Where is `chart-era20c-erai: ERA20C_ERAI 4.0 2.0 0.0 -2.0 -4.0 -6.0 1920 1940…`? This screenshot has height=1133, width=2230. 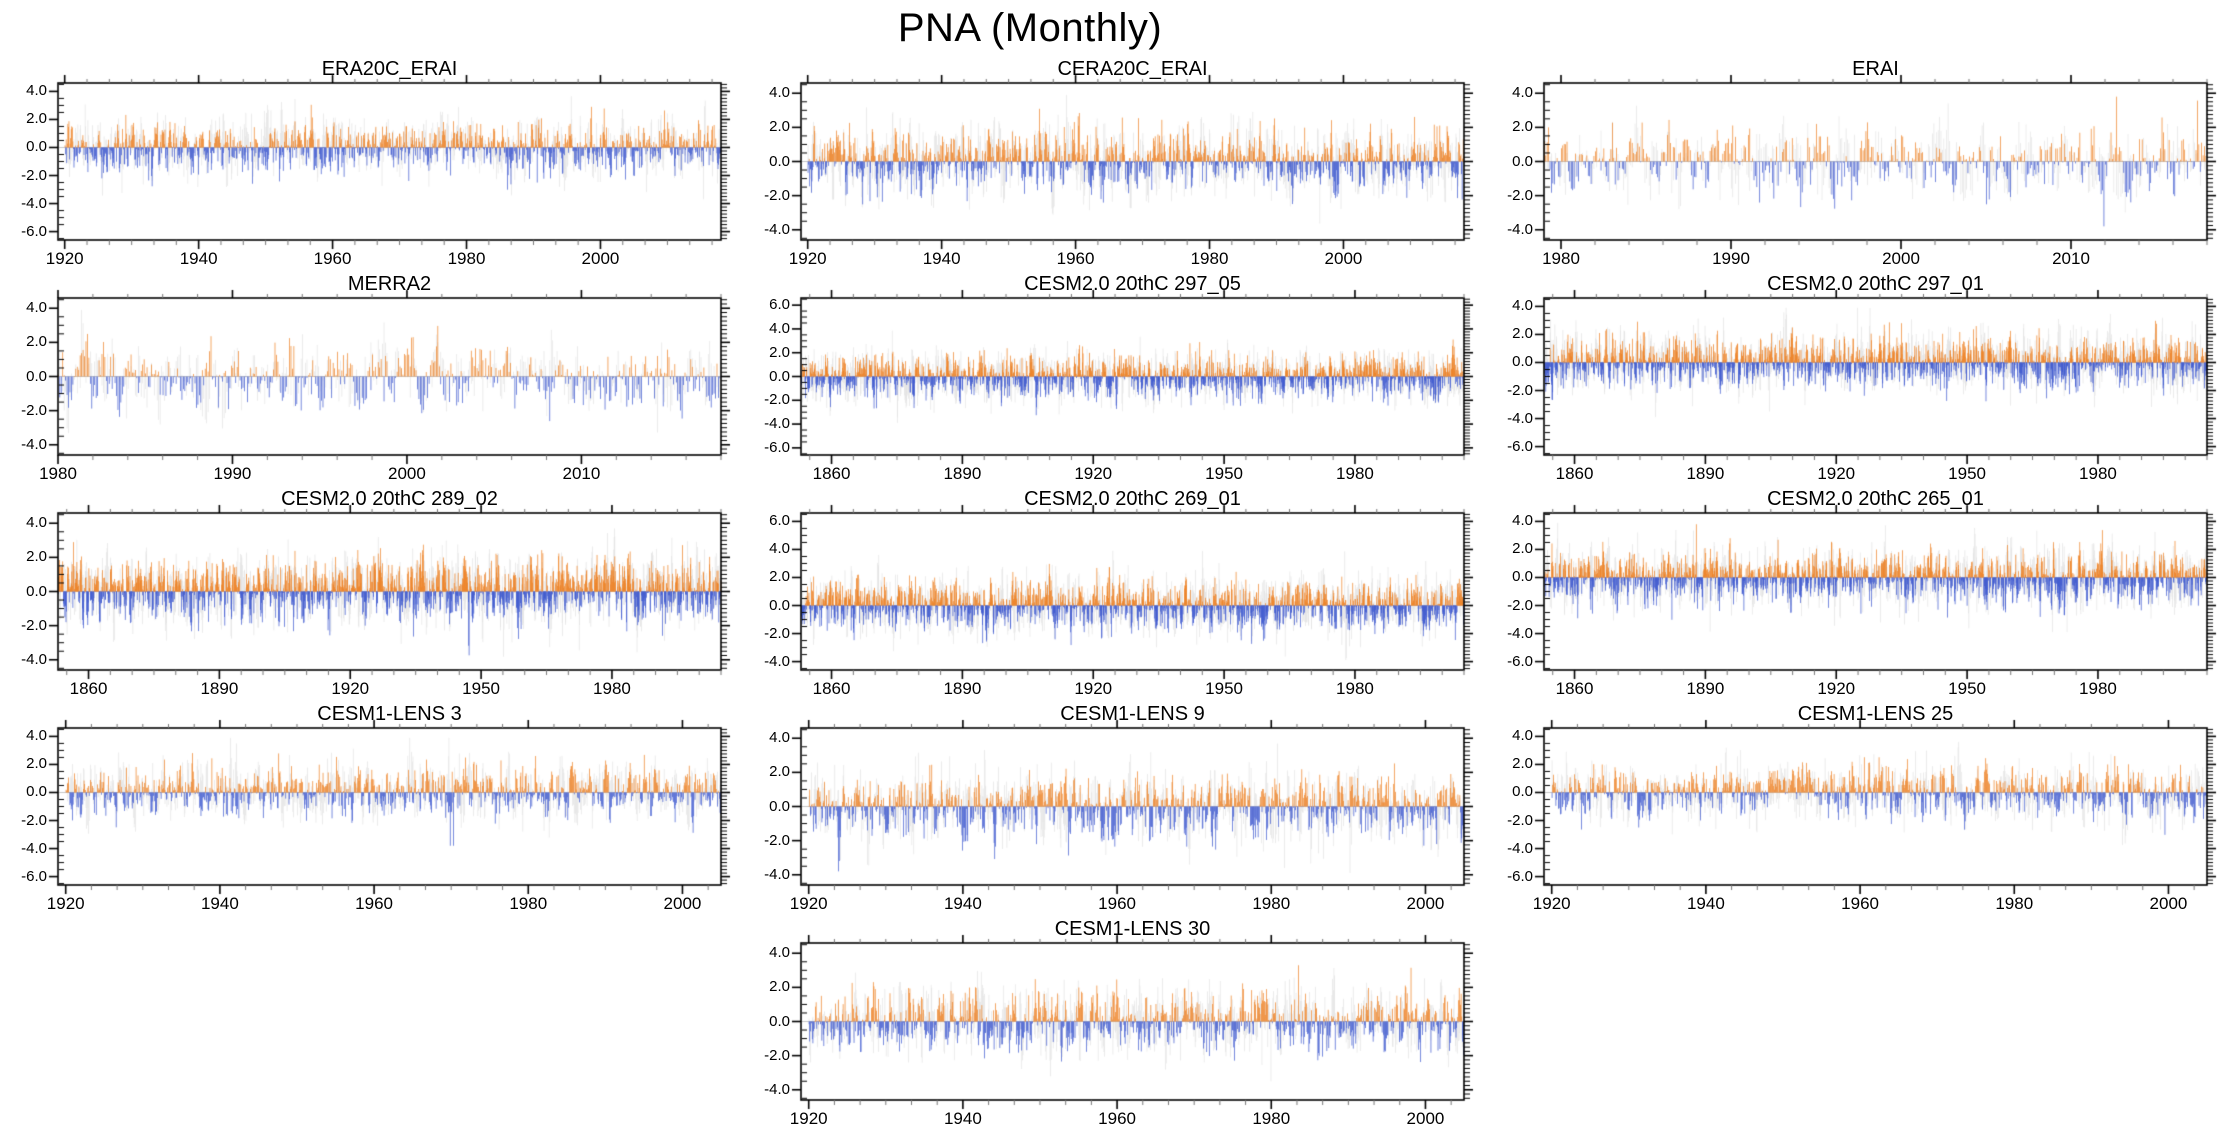
chart-era20c-erai: ERA20C_ERAI 4.0 2.0 0.0 -2.0 -4.0 -6.0 1920 1940… is located at coordinates (371, 163).